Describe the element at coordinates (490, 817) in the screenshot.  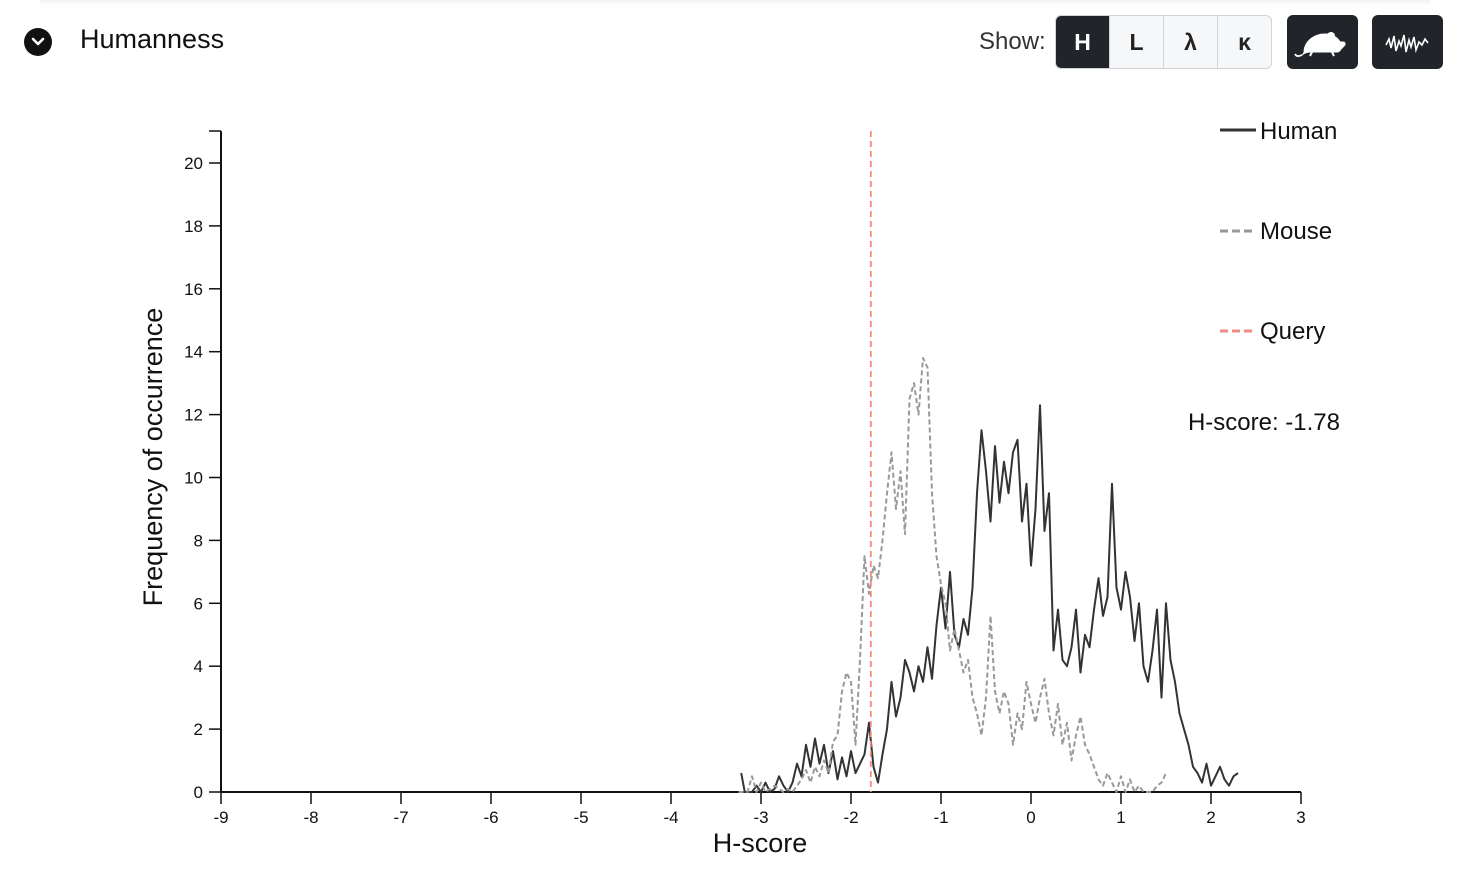
I see `x-tick-label: -6` at that location.